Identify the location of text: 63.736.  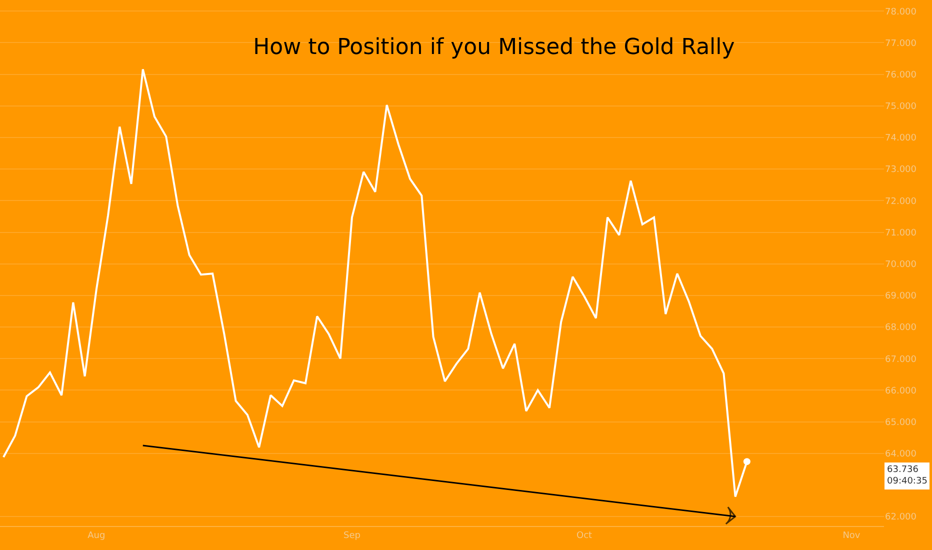
(903, 470).